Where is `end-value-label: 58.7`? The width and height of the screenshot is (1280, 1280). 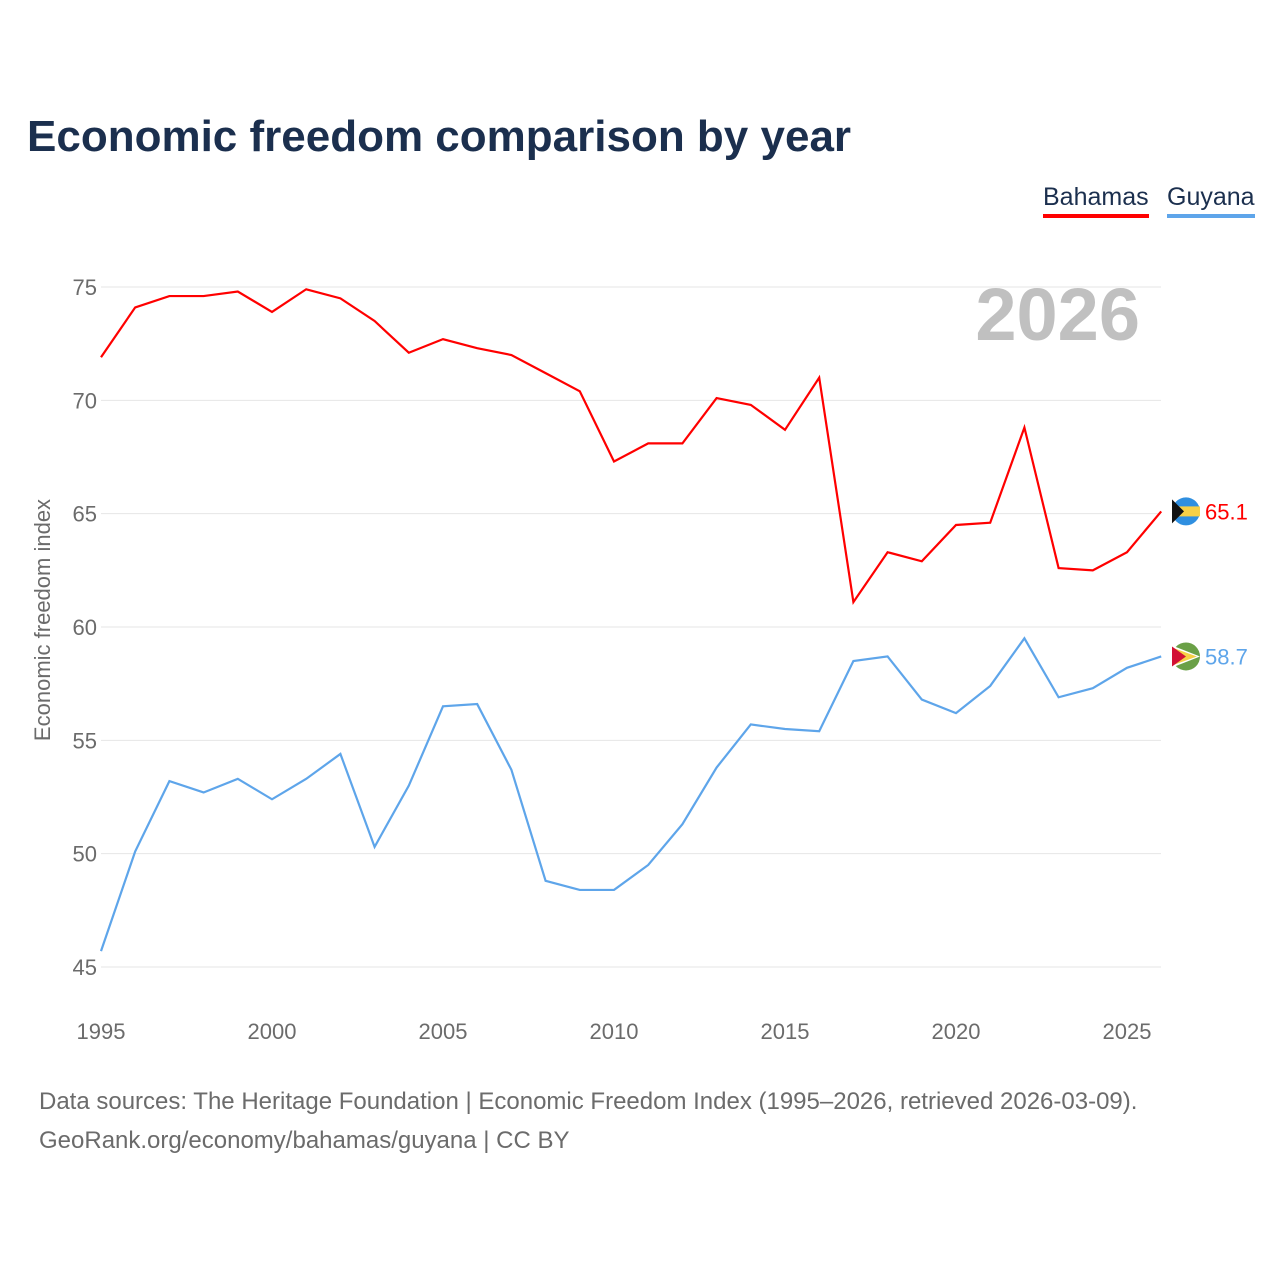 end-value-label: 58.7 is located at coordinates (1226, 656).